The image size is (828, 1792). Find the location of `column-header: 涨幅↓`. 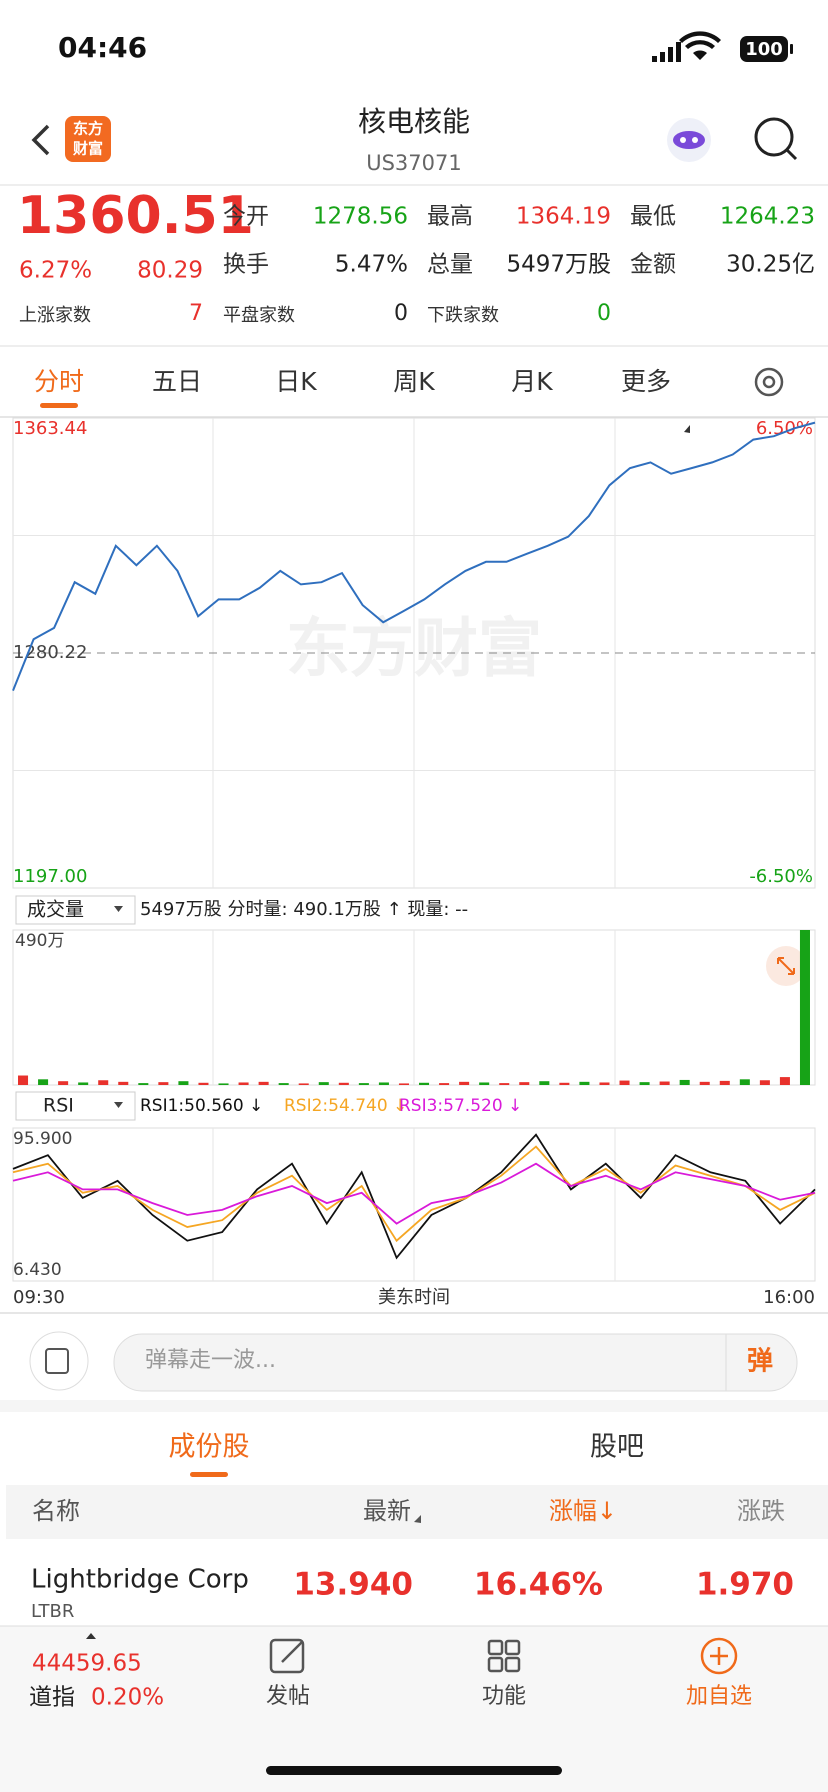

column-header: 涨幅↓ is located at coordinates (583, 1511).